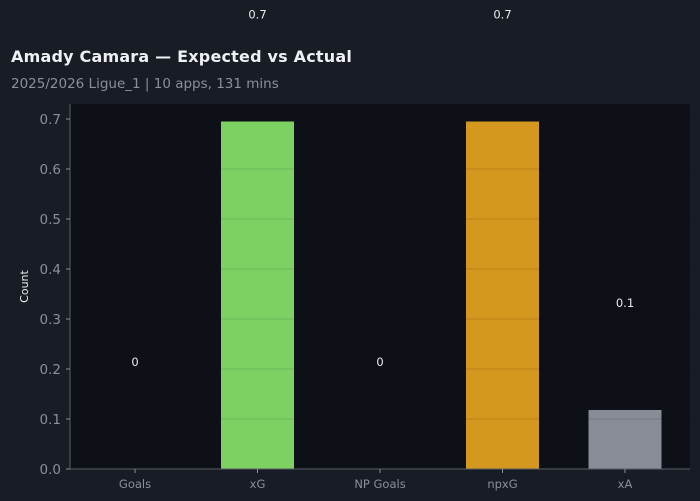 This screenshot has width=700, height=501. Describe the element at coordinates (50, 320) in the screenshot. I see `y-tick-label: 0.3` at that location.